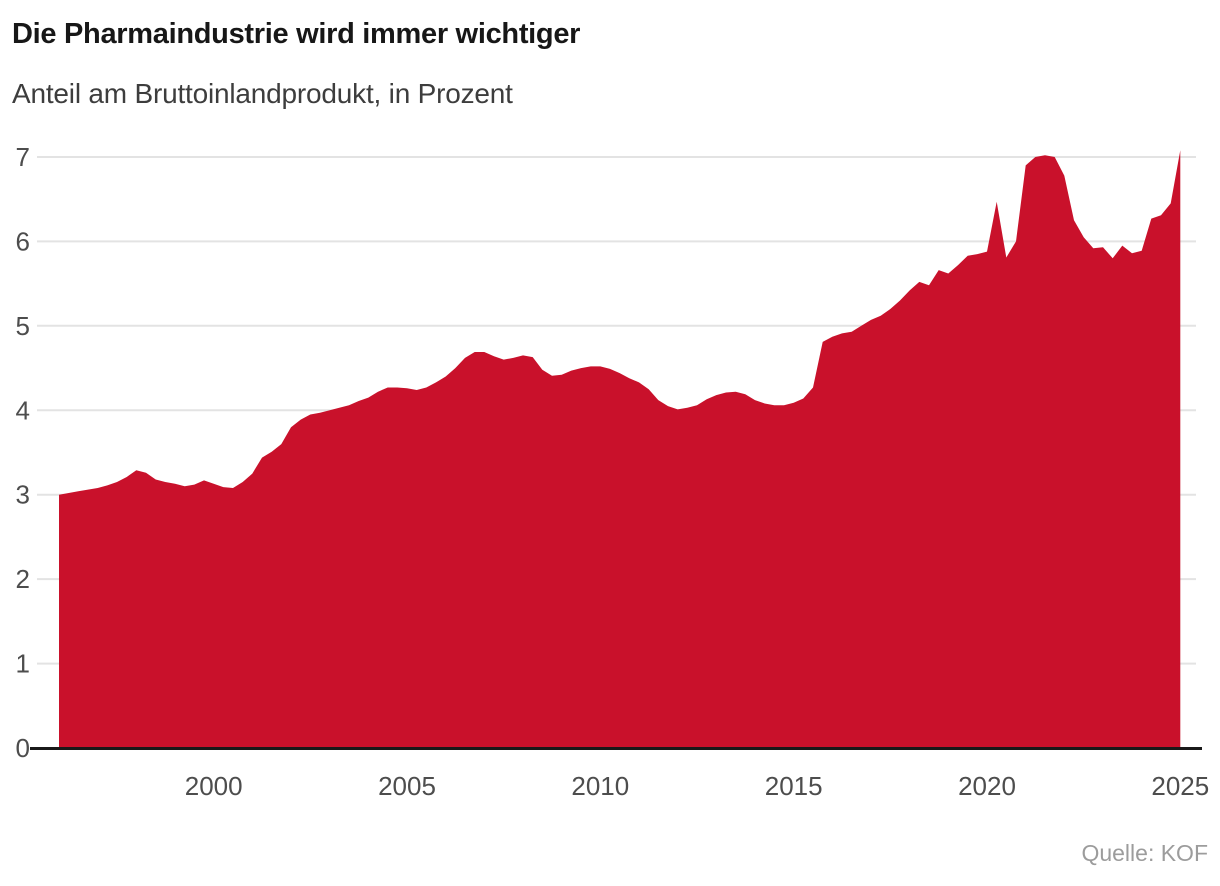  I want to click on y-tick-label-3: 3, so click(23, 495).